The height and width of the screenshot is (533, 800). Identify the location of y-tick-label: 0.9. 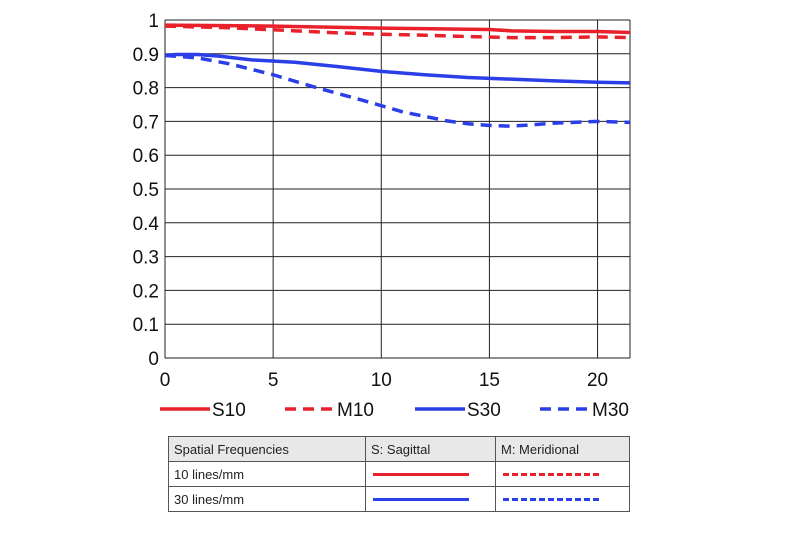
(146, 55).